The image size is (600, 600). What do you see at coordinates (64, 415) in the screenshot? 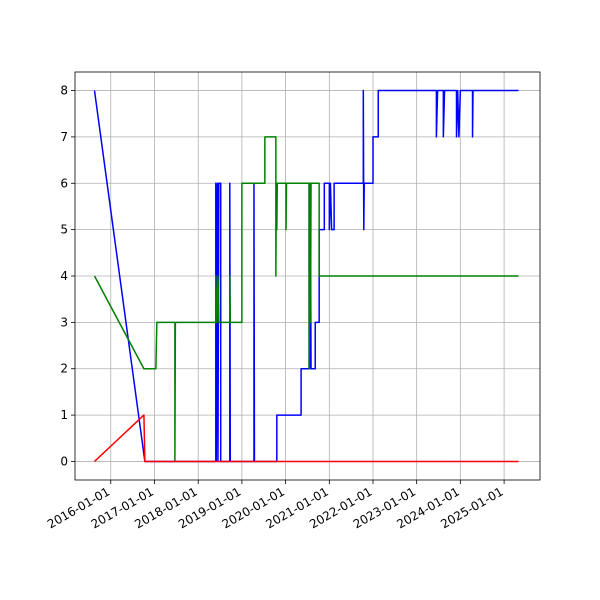
I see `y-tick-label: 1` at bounding box center [64, 415].